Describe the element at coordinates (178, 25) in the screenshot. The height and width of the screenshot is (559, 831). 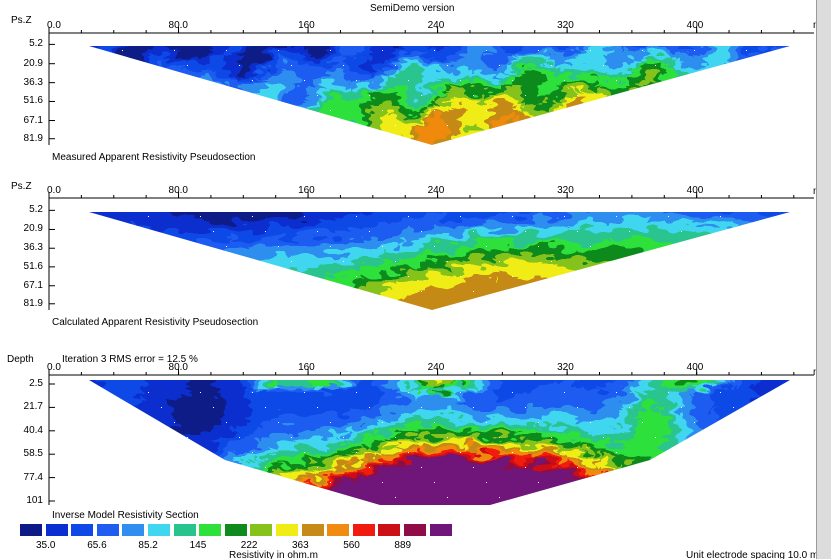
I see `panel1-xtick-label: 80.0` at that location.